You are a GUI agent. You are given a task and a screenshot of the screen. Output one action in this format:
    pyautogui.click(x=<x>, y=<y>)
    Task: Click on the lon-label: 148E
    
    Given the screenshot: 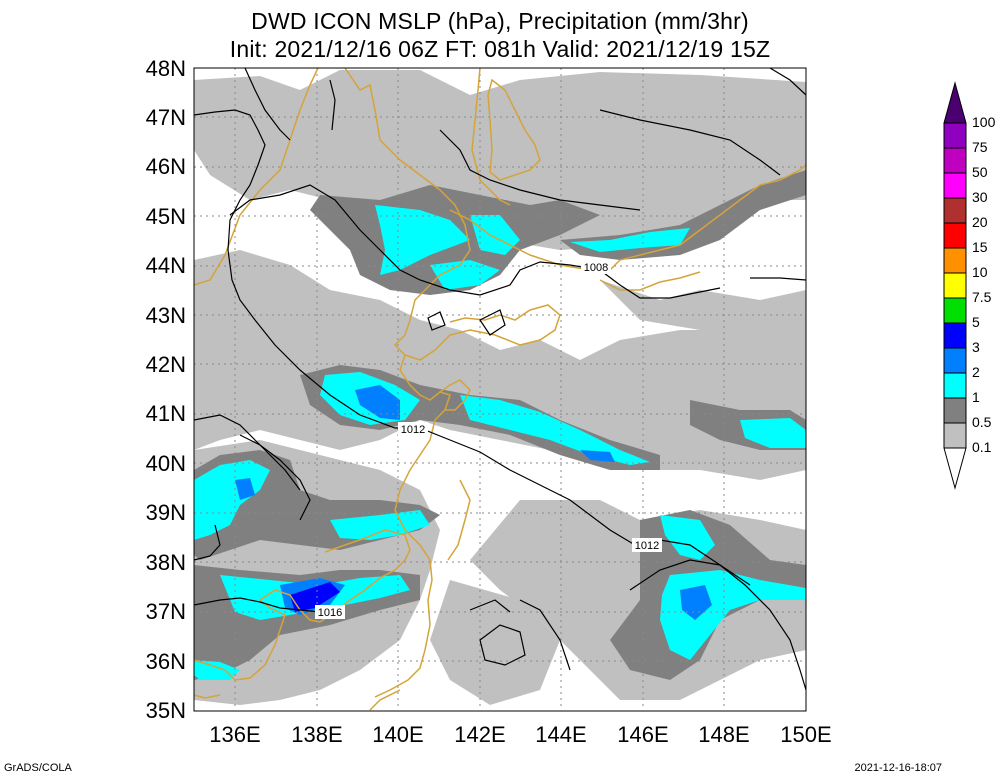 What is the action you would take?
    pyautogui.click(x=723, y=734)
    